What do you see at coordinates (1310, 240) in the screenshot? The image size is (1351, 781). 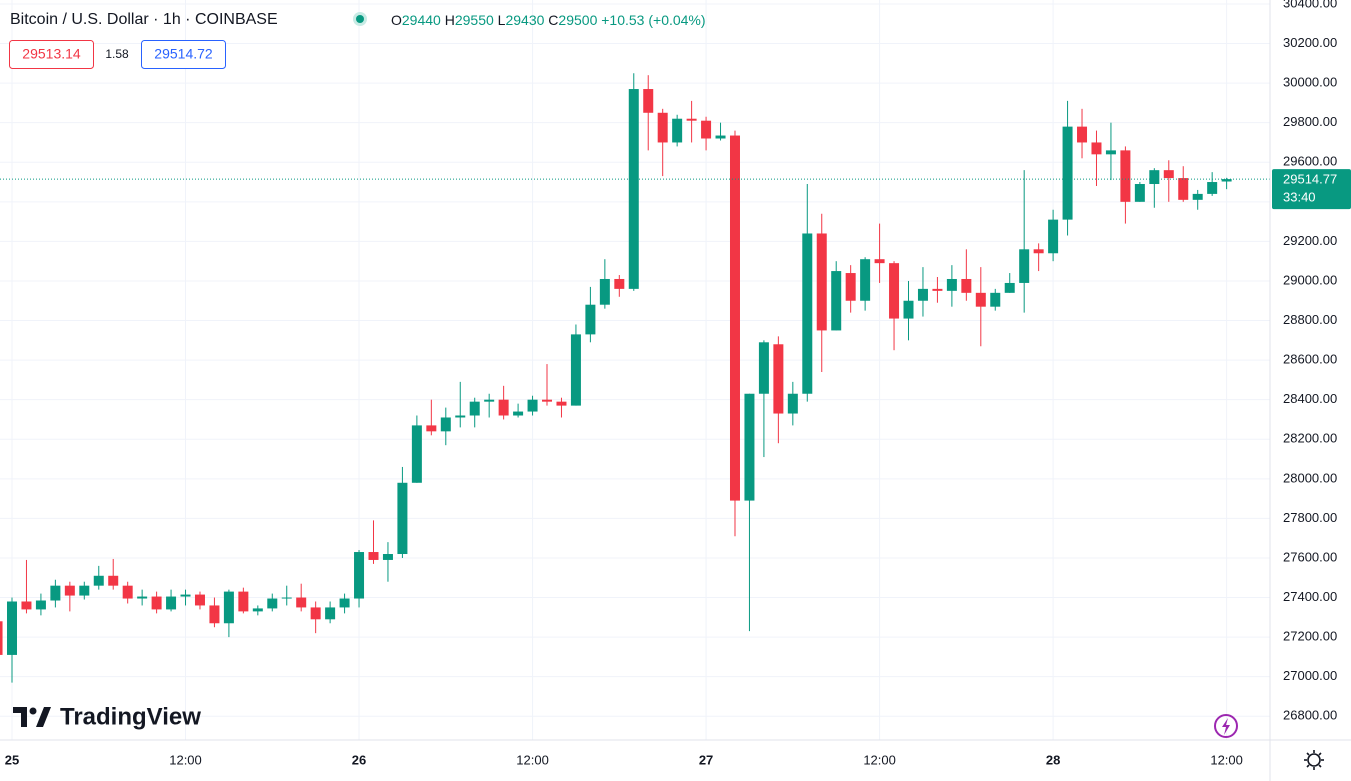 I see `y-tick-label: 29200.00` at bounding box center [1310, 240].